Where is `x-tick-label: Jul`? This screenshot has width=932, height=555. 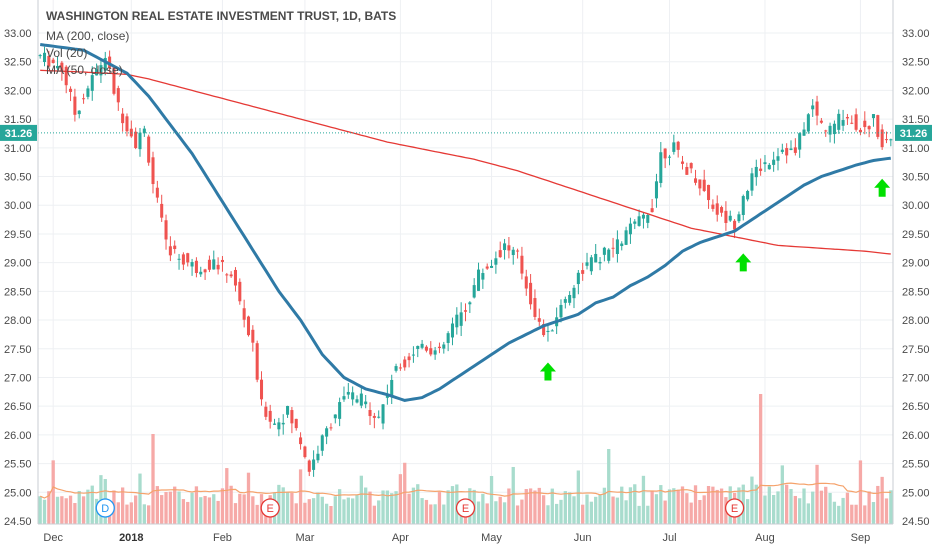 x-tick-label: Jul is located at coordinates (669, 538).